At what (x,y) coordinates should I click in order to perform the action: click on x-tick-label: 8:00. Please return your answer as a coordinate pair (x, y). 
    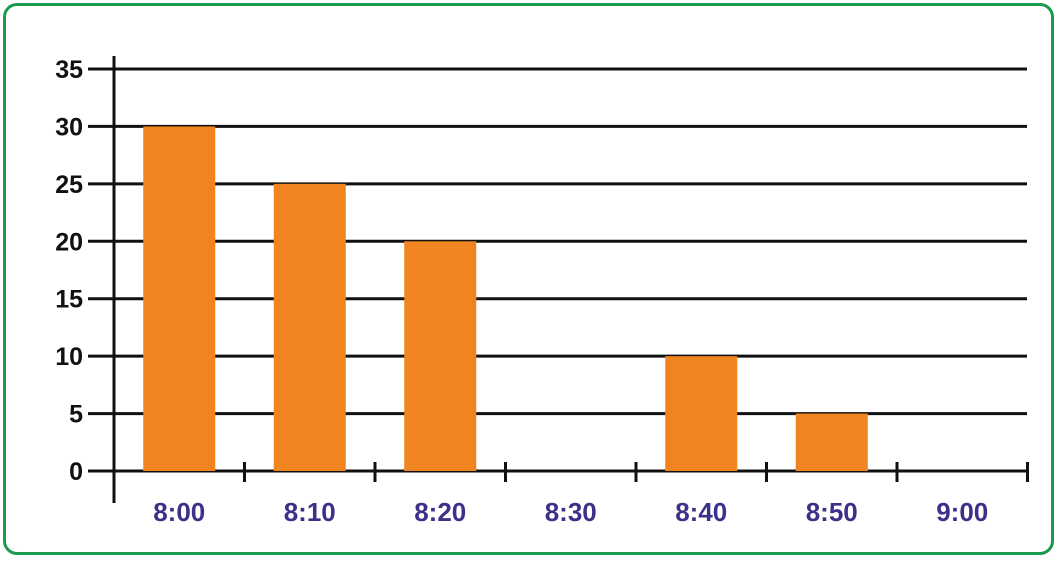
    Looking at the image, I should click on (179, 512).